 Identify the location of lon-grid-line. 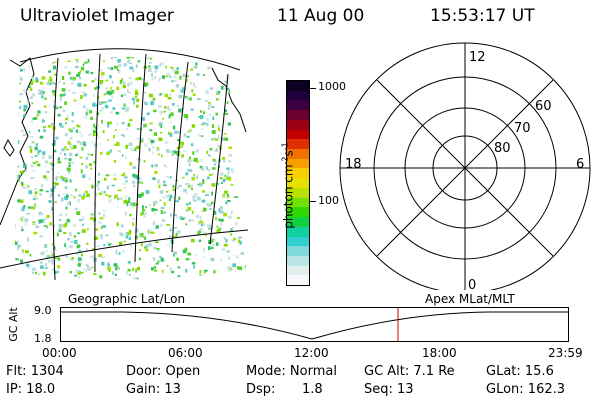
(140, 158).